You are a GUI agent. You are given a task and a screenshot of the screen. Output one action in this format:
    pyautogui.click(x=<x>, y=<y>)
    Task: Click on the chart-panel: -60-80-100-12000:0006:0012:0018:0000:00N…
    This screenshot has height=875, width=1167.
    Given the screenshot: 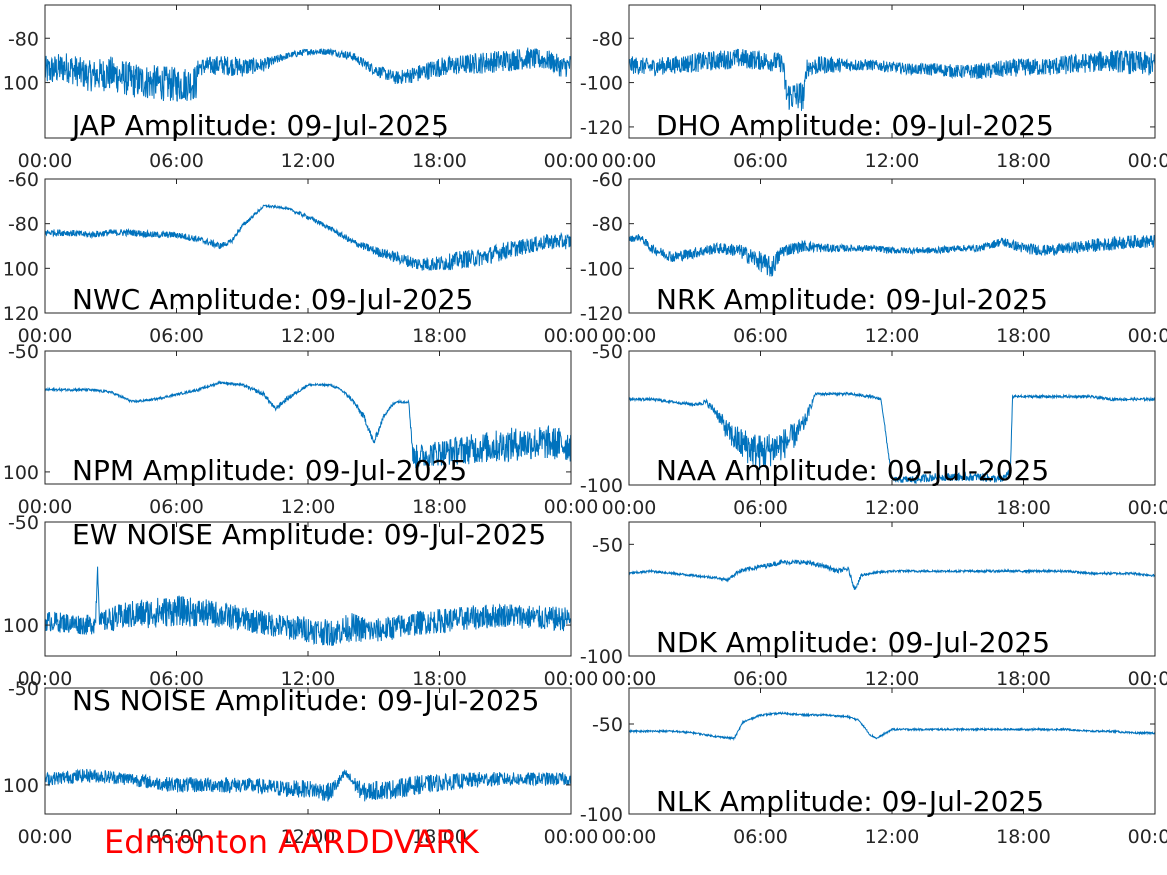 What is the action you would take?
    pyautogui.click(x=873, y=258)
    